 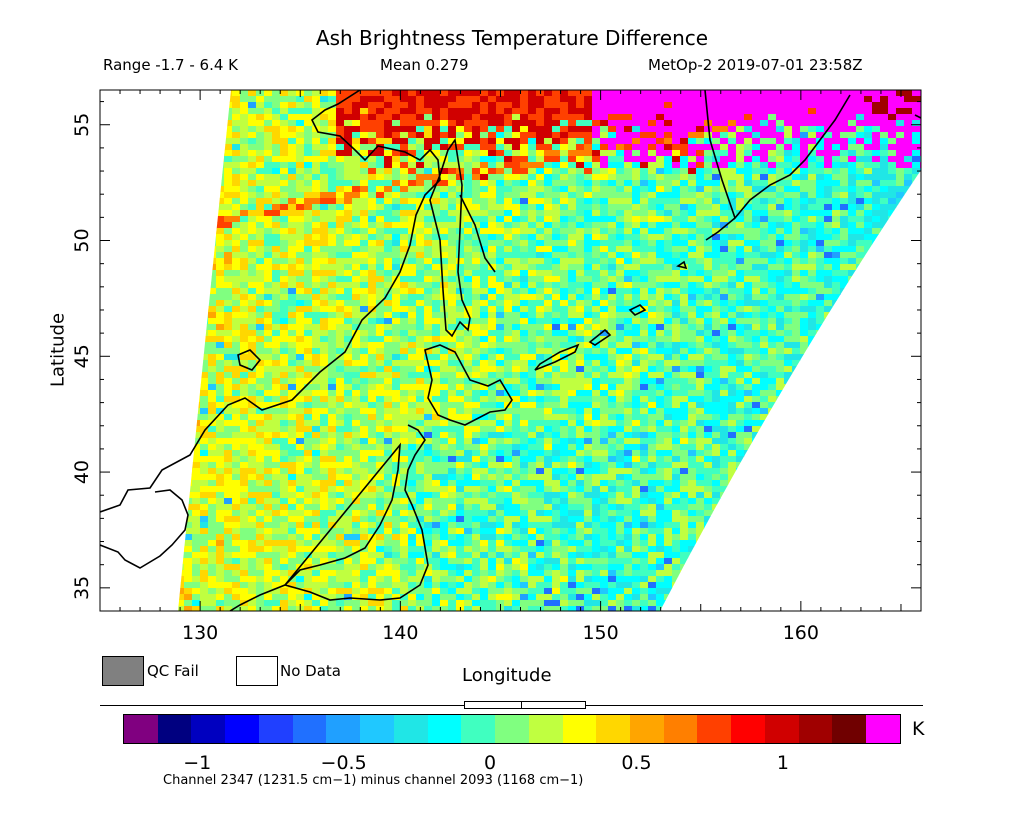 What do you see at coordinates (477, 233) in the screenshot?
I see `coastline-sakhalin-spur` at bounding box center [477, 233].